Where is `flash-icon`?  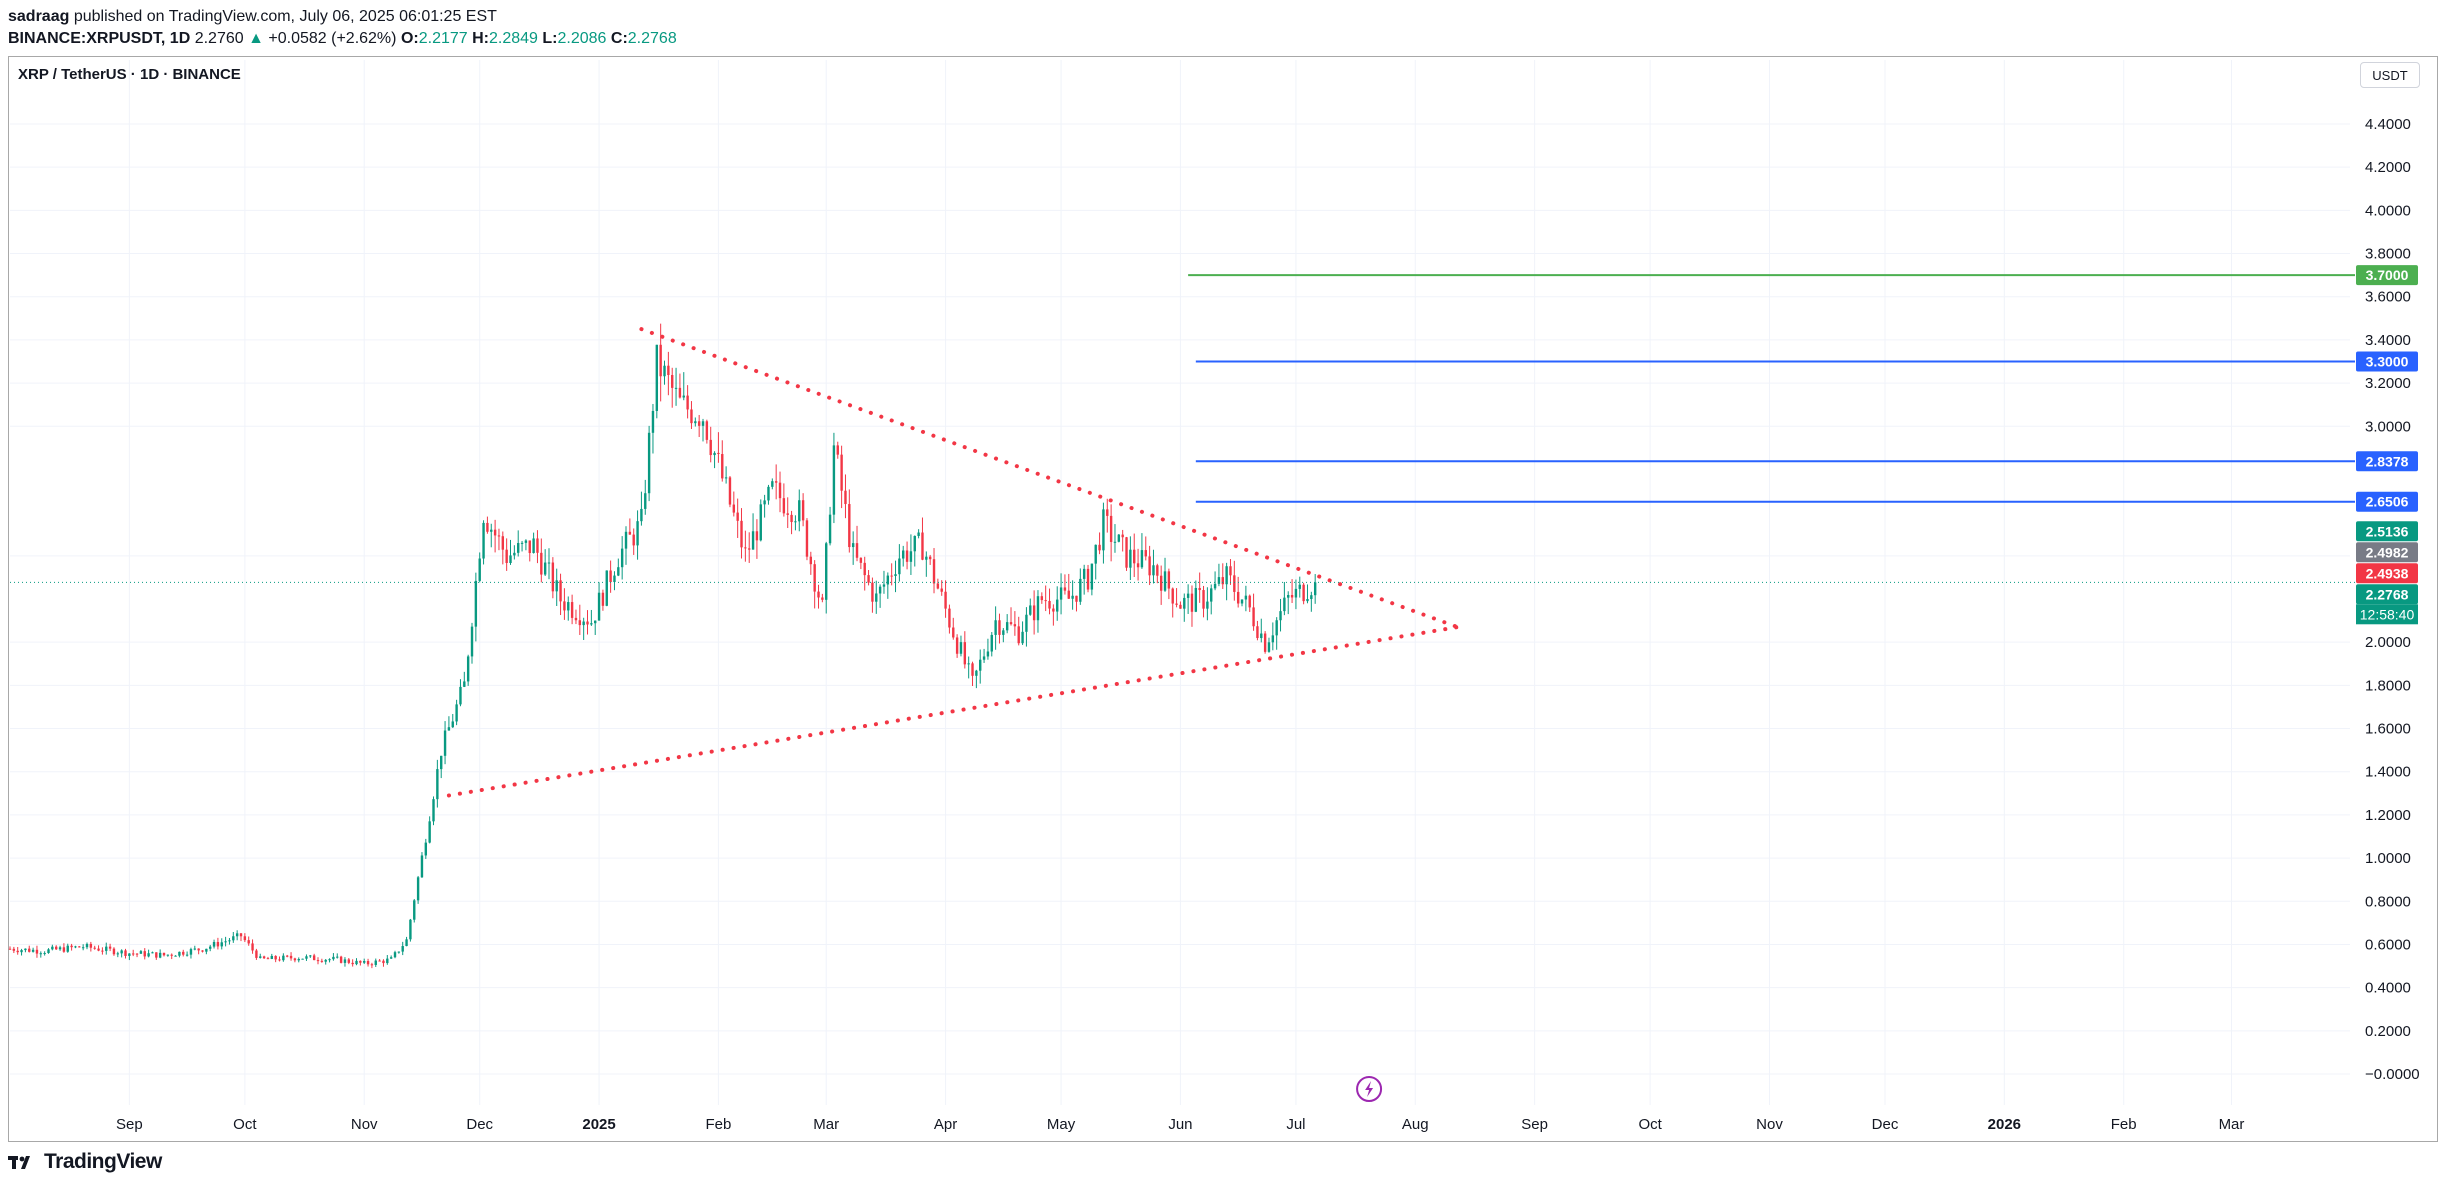 flash-icon is located at coordinates (1369, 1089).